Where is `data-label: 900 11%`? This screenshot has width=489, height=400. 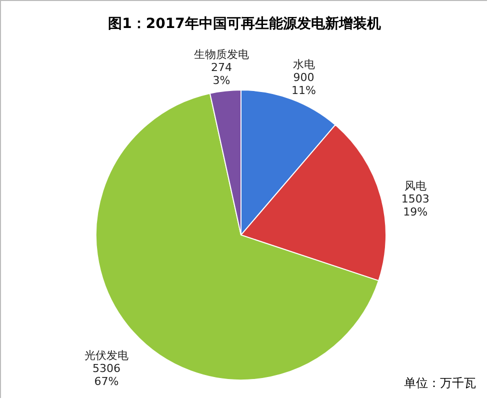
data-label: 900 11% is located at coordinates (304, 84).